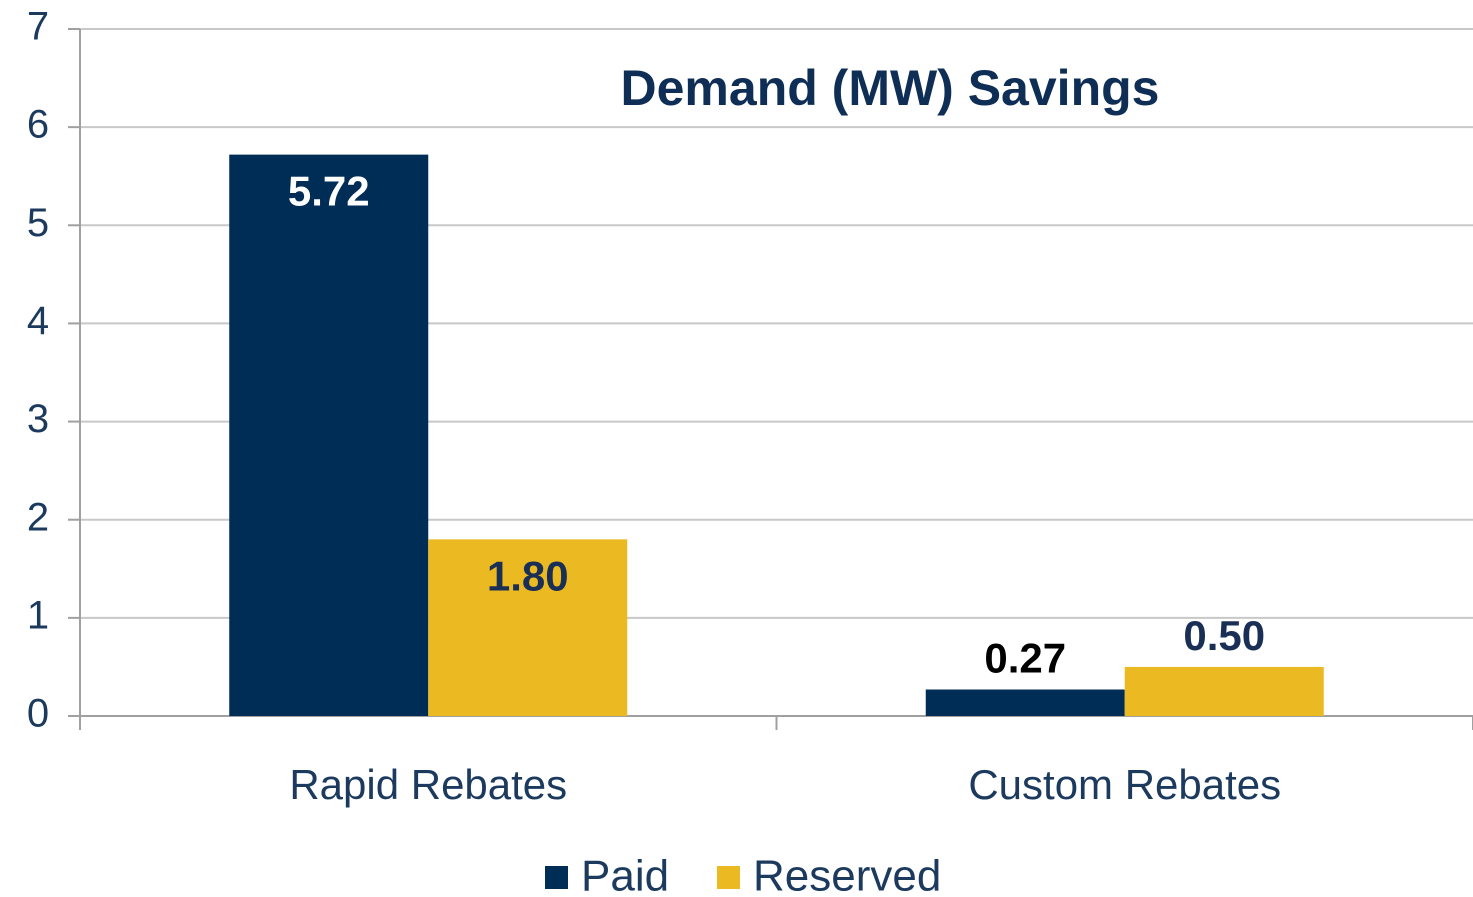 This screenshot has height=897, width=1473. I want to click on value-label: 1.80, so click(528, 575).